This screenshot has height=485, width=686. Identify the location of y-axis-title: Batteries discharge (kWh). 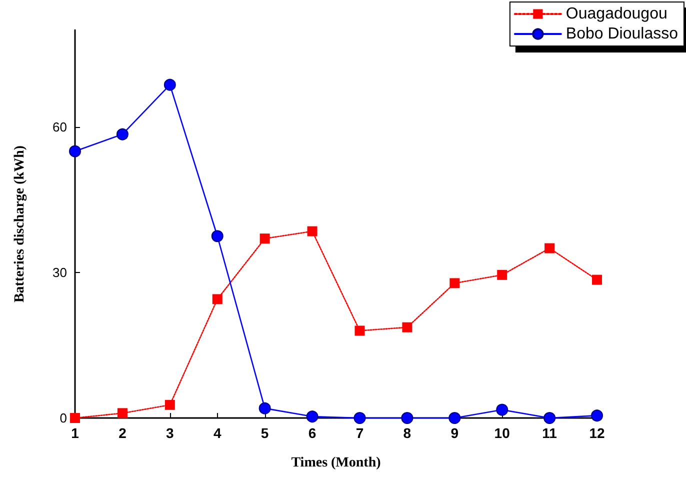
(20, 224).